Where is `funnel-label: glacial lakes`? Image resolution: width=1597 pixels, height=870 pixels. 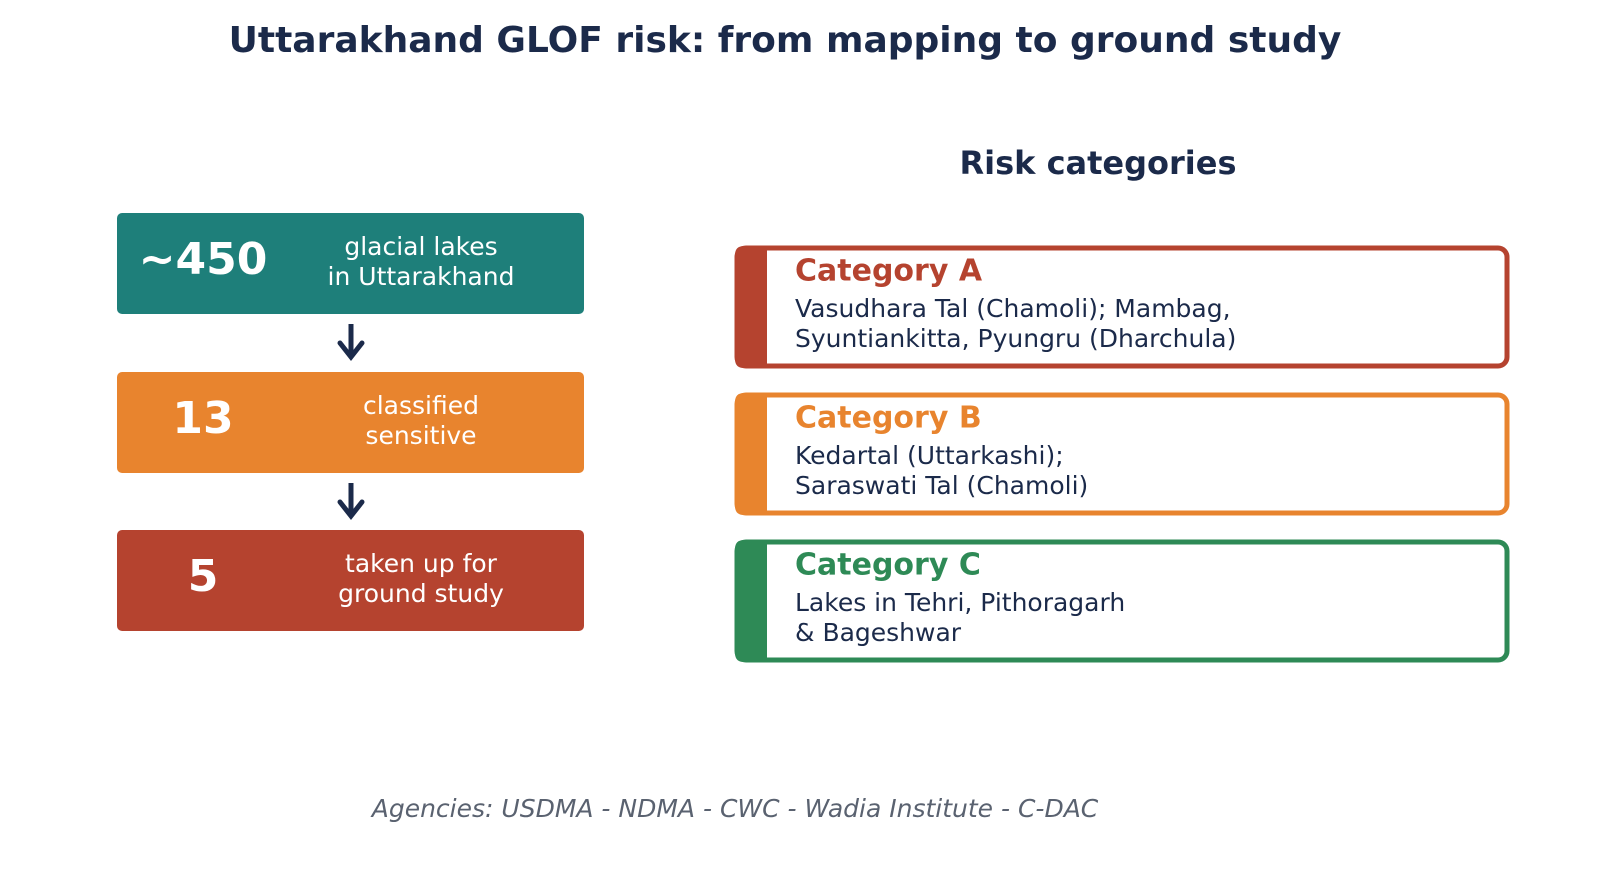
funnel-label: glacial lakes is located at coordinates (420, 246).